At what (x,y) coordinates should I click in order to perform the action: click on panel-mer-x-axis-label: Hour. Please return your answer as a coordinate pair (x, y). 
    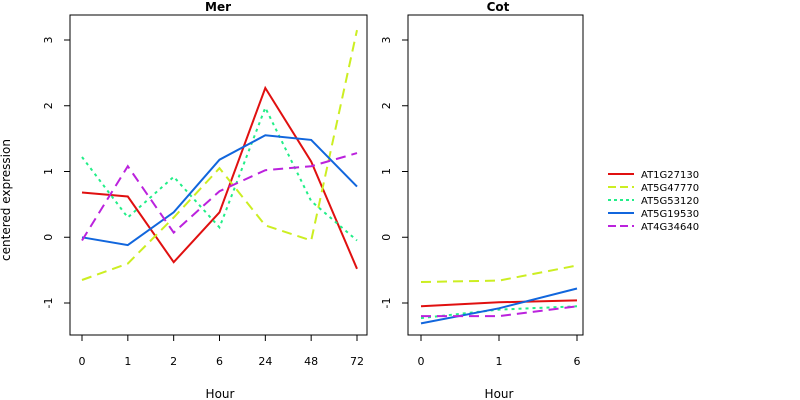
    Looking at the image, I should click on (220, 393).